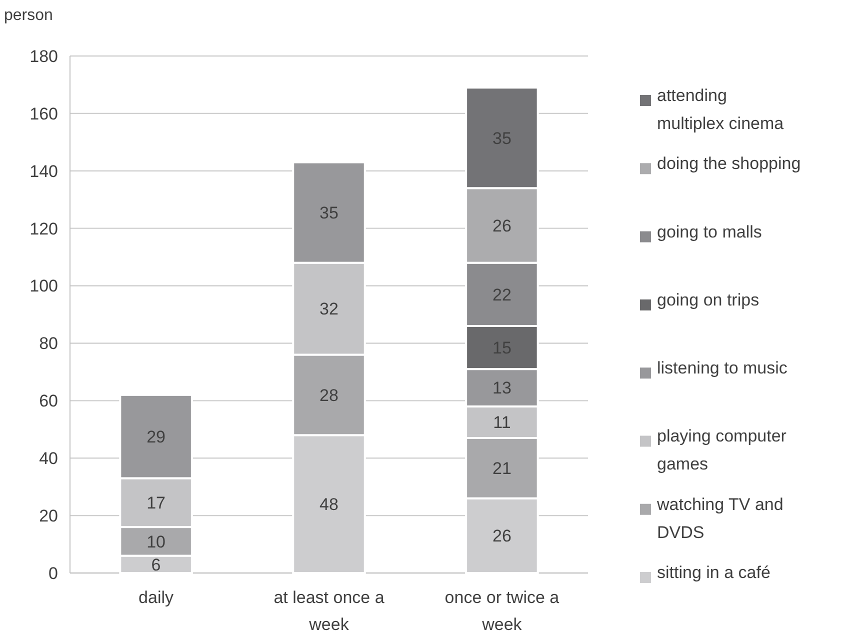  I want to click on x-tick-label: once or twice a week, so click(502, 611).